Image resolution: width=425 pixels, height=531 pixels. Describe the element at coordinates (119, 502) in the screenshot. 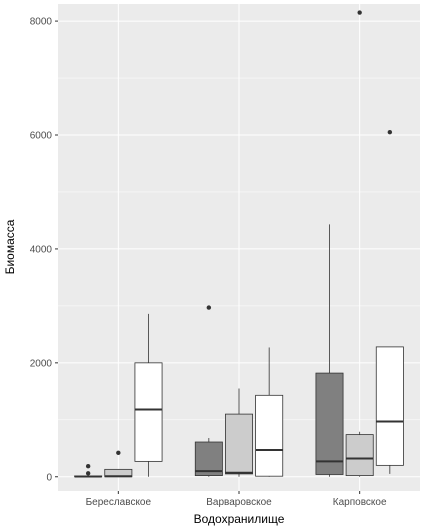

I see `x-tick-label: Береславское` at that location.